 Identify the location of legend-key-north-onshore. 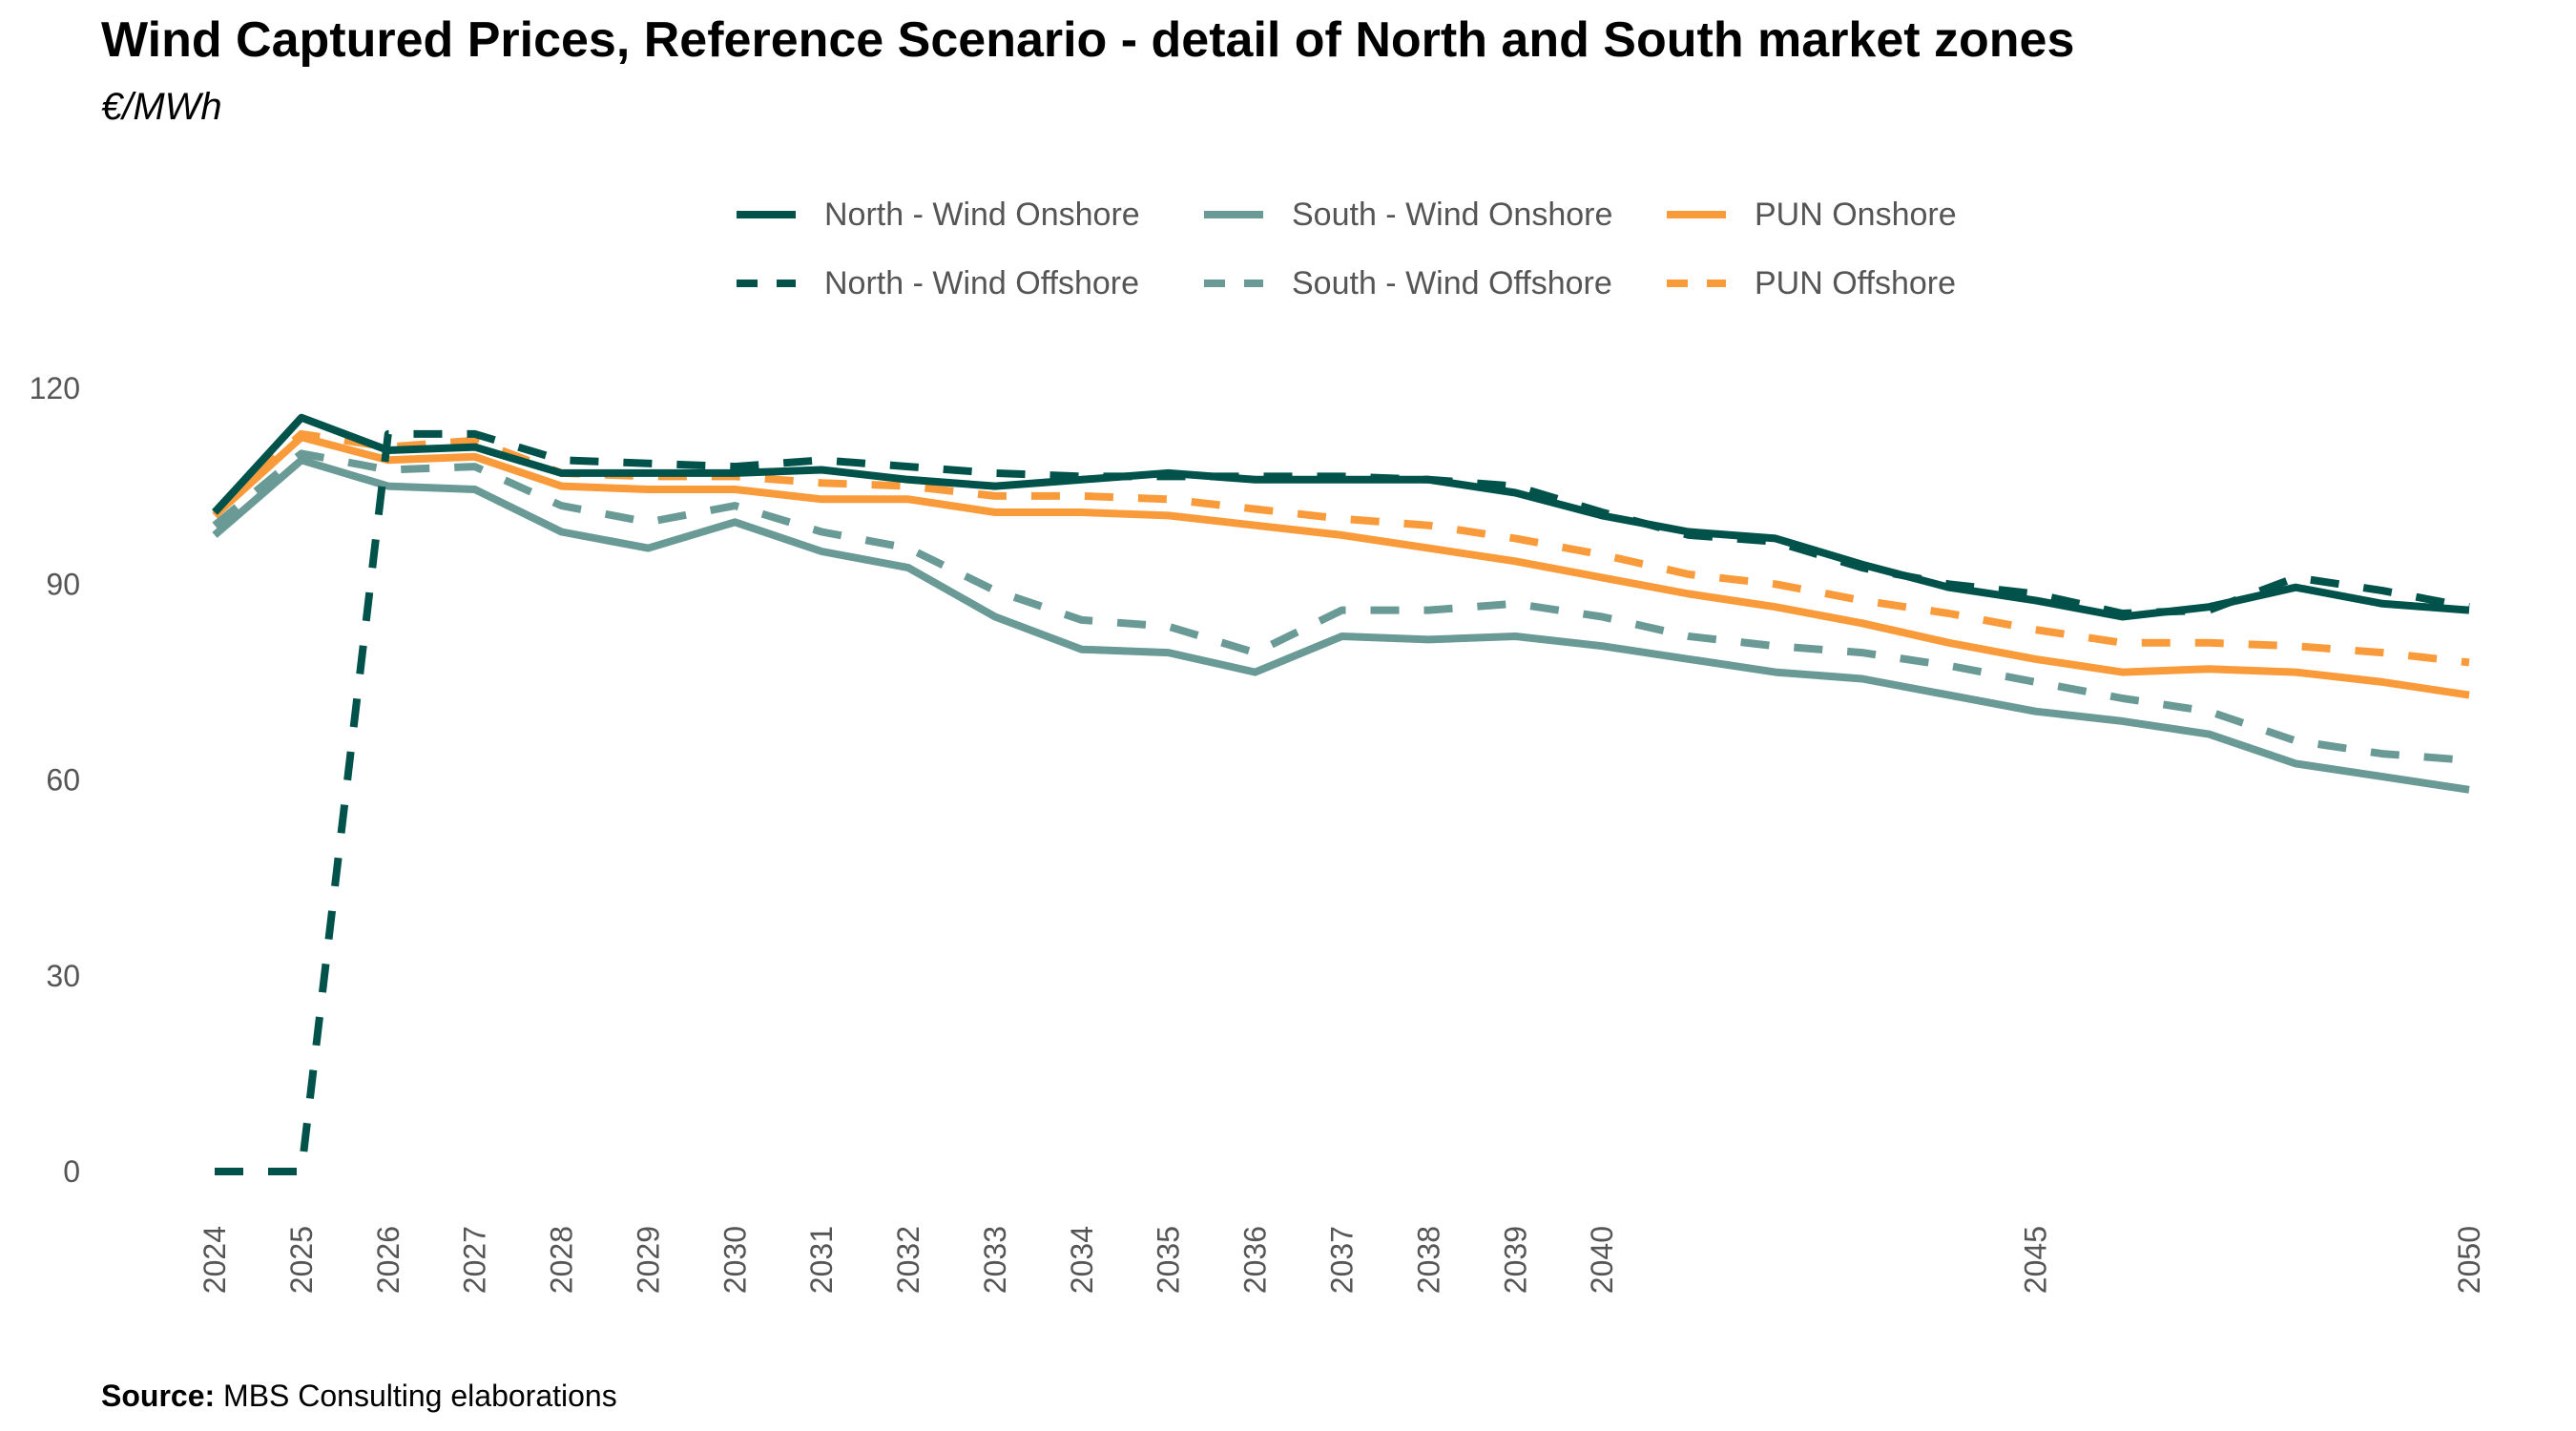
(766, 214).